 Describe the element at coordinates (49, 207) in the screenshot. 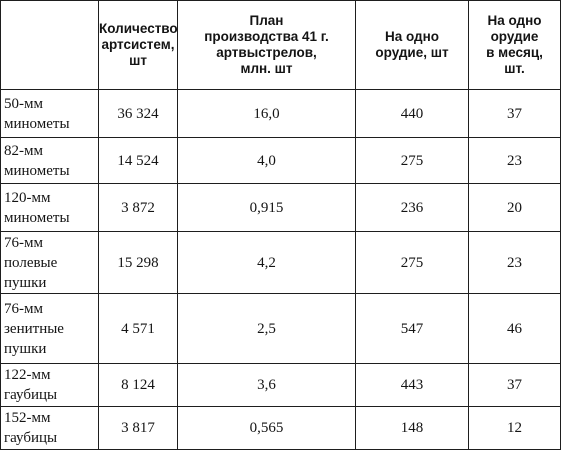

I see `row-weapon-name: 120-мм минометы` at that location.